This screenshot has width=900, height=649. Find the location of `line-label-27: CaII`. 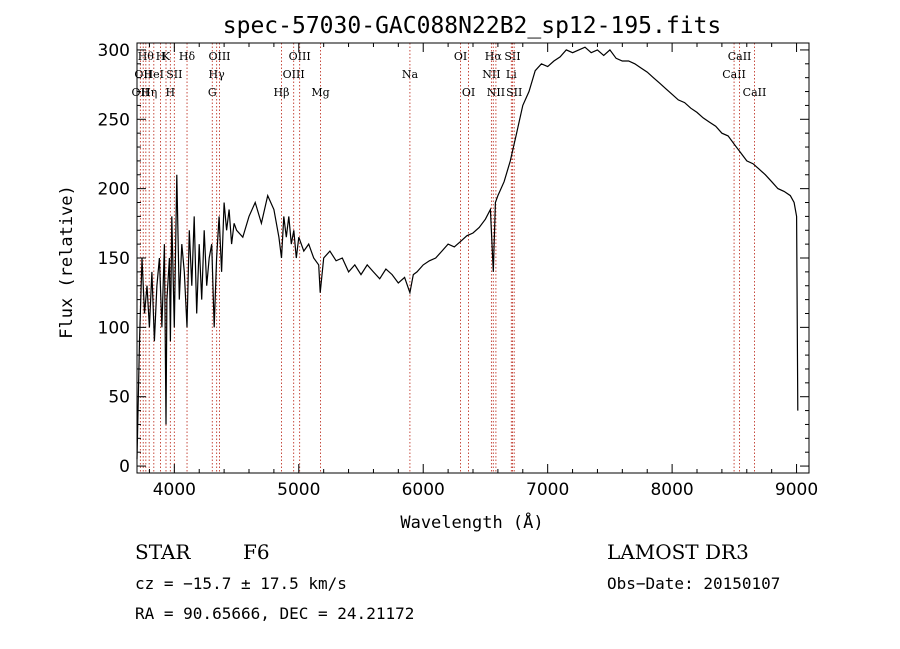

line-label-27: CaII is located at coordinates (740, 56).